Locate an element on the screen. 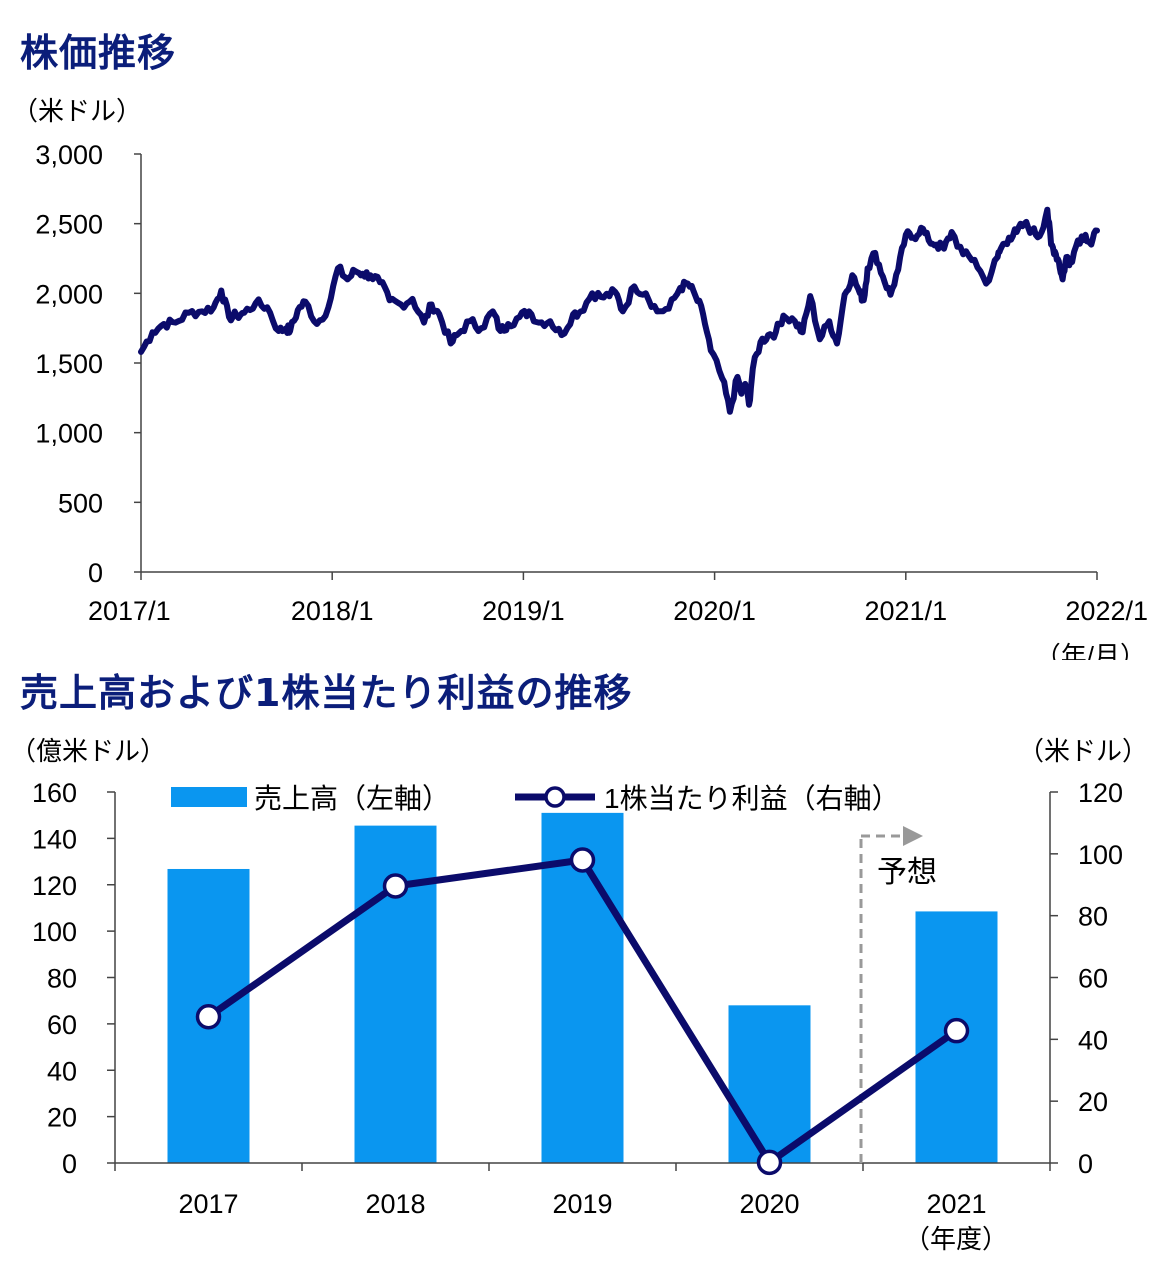  eps-point-2021 is located at coordinates (956, 1030).